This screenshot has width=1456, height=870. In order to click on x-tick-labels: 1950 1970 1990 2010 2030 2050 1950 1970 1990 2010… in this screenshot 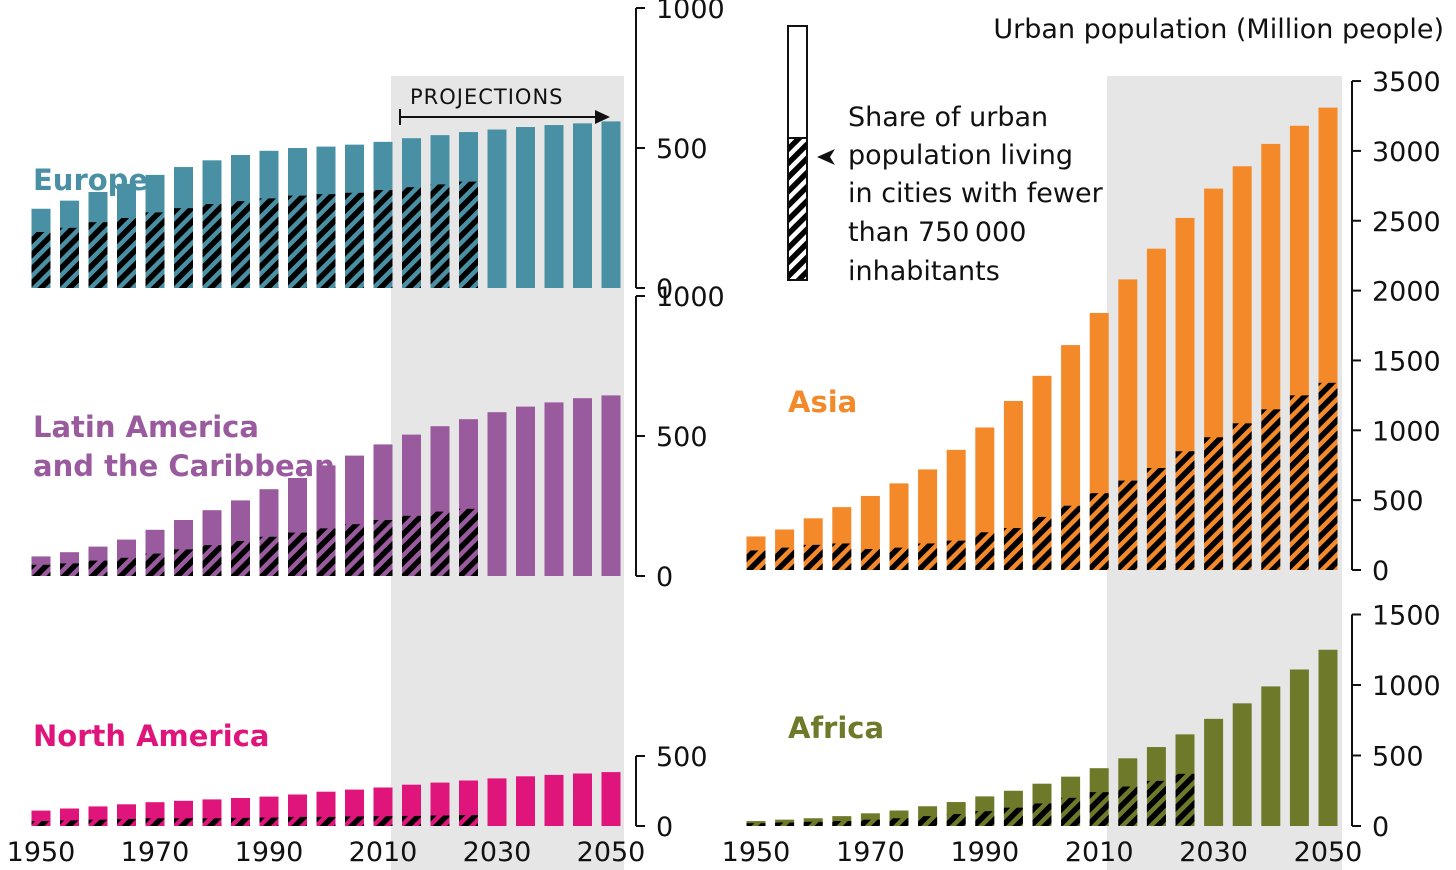, I will do `click(685, 852)`.